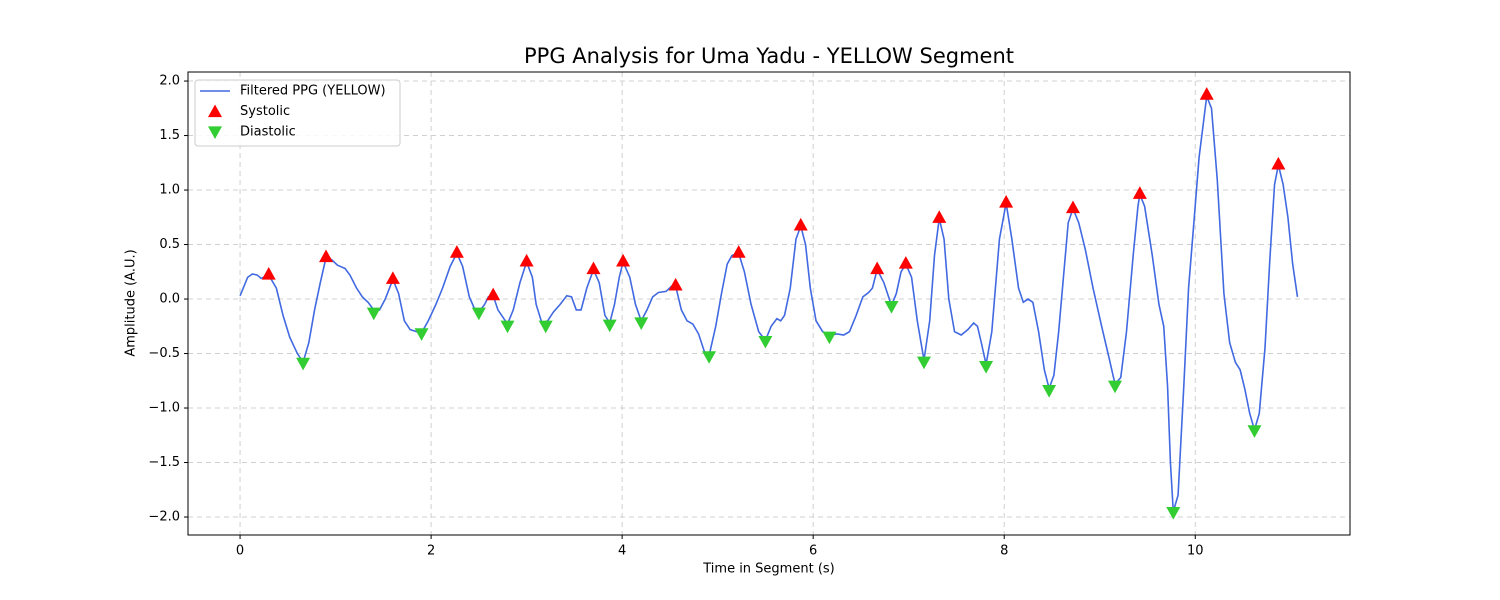 The image size is (1500, 600). What do you see at coordinates (1004, 551) in the screenshot?
I see `x-tick-label: 8` at bounding box center [1004, 551].